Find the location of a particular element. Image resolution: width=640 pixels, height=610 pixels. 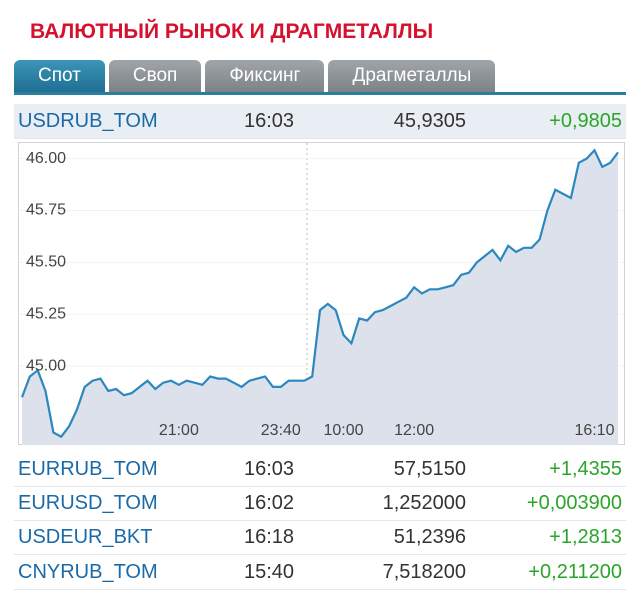

tab: Драгметаллы is located at coordinates (412, 76).